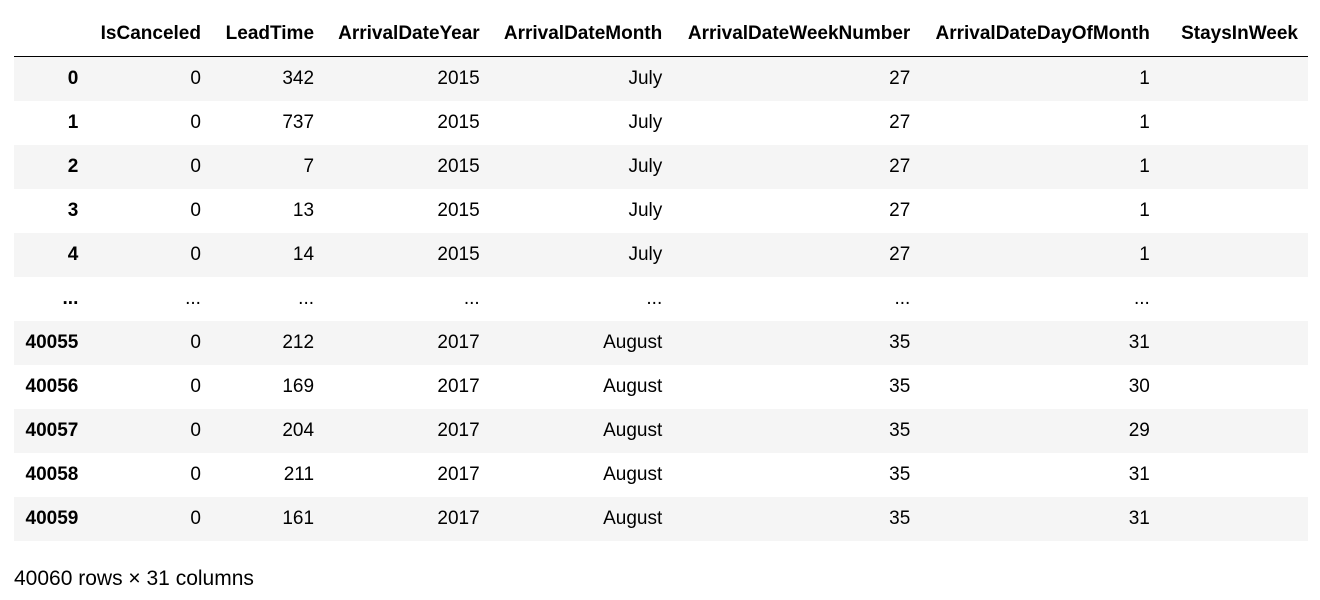 Image resolution: width=1320 pixels, height=600 pixels. What do you see at coordinates (73, 78) in the screenshot?
I see `row-index-cell: 0` at bounding box center [73, 78].